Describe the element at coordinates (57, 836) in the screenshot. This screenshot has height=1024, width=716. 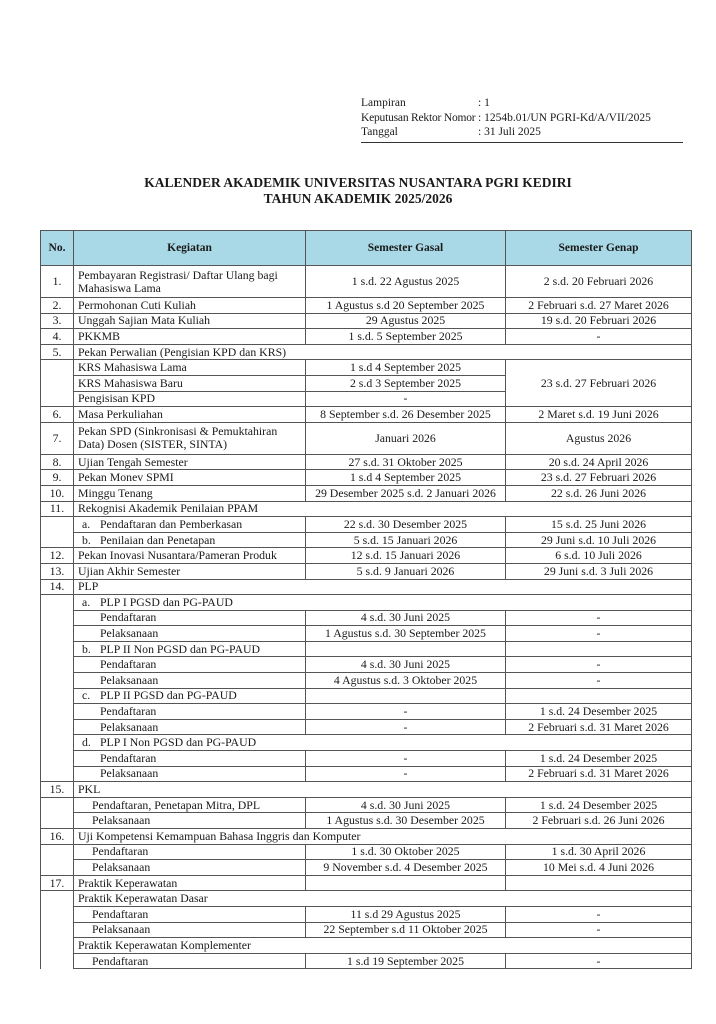
I see `row-number: 16.` at that location.